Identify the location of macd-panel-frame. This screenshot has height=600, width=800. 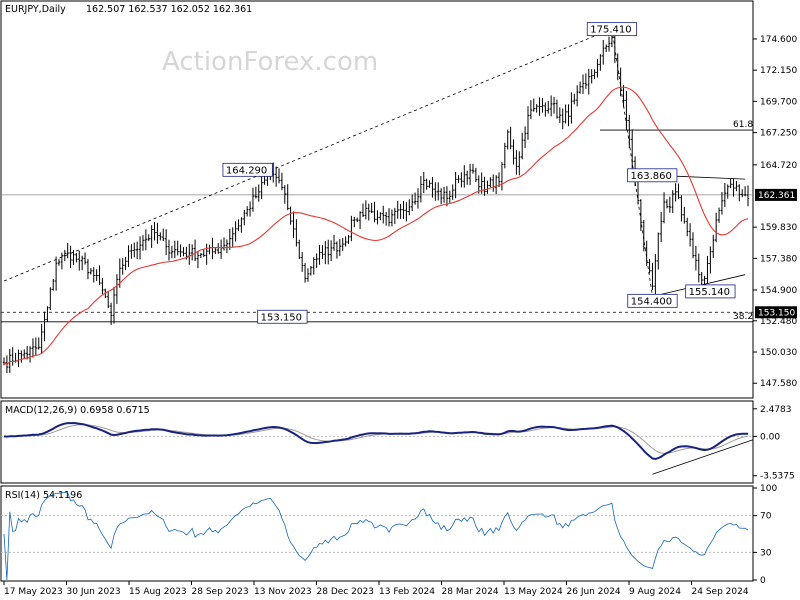
(377, 442).